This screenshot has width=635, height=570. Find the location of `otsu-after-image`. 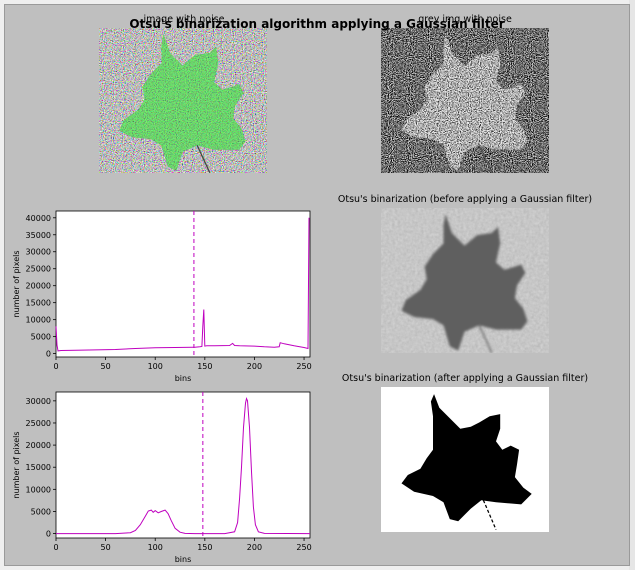

otsu-after-image is located at coordinates (465, 459).